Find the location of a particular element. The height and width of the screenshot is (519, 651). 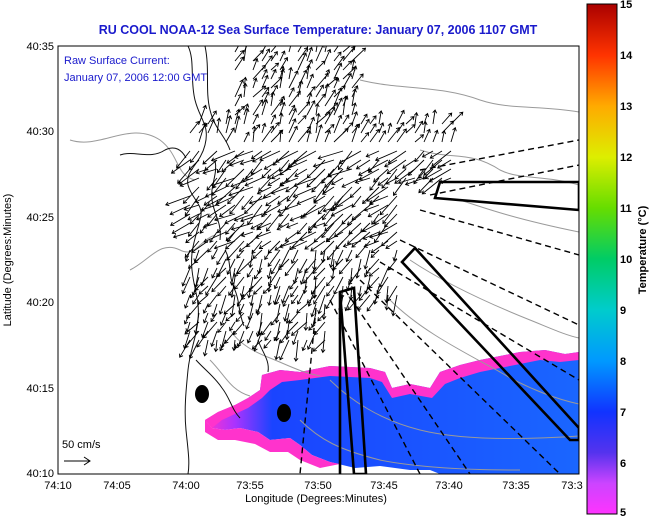

colorbar-label: Temperature (°C) is located at coordinates (643, 249).